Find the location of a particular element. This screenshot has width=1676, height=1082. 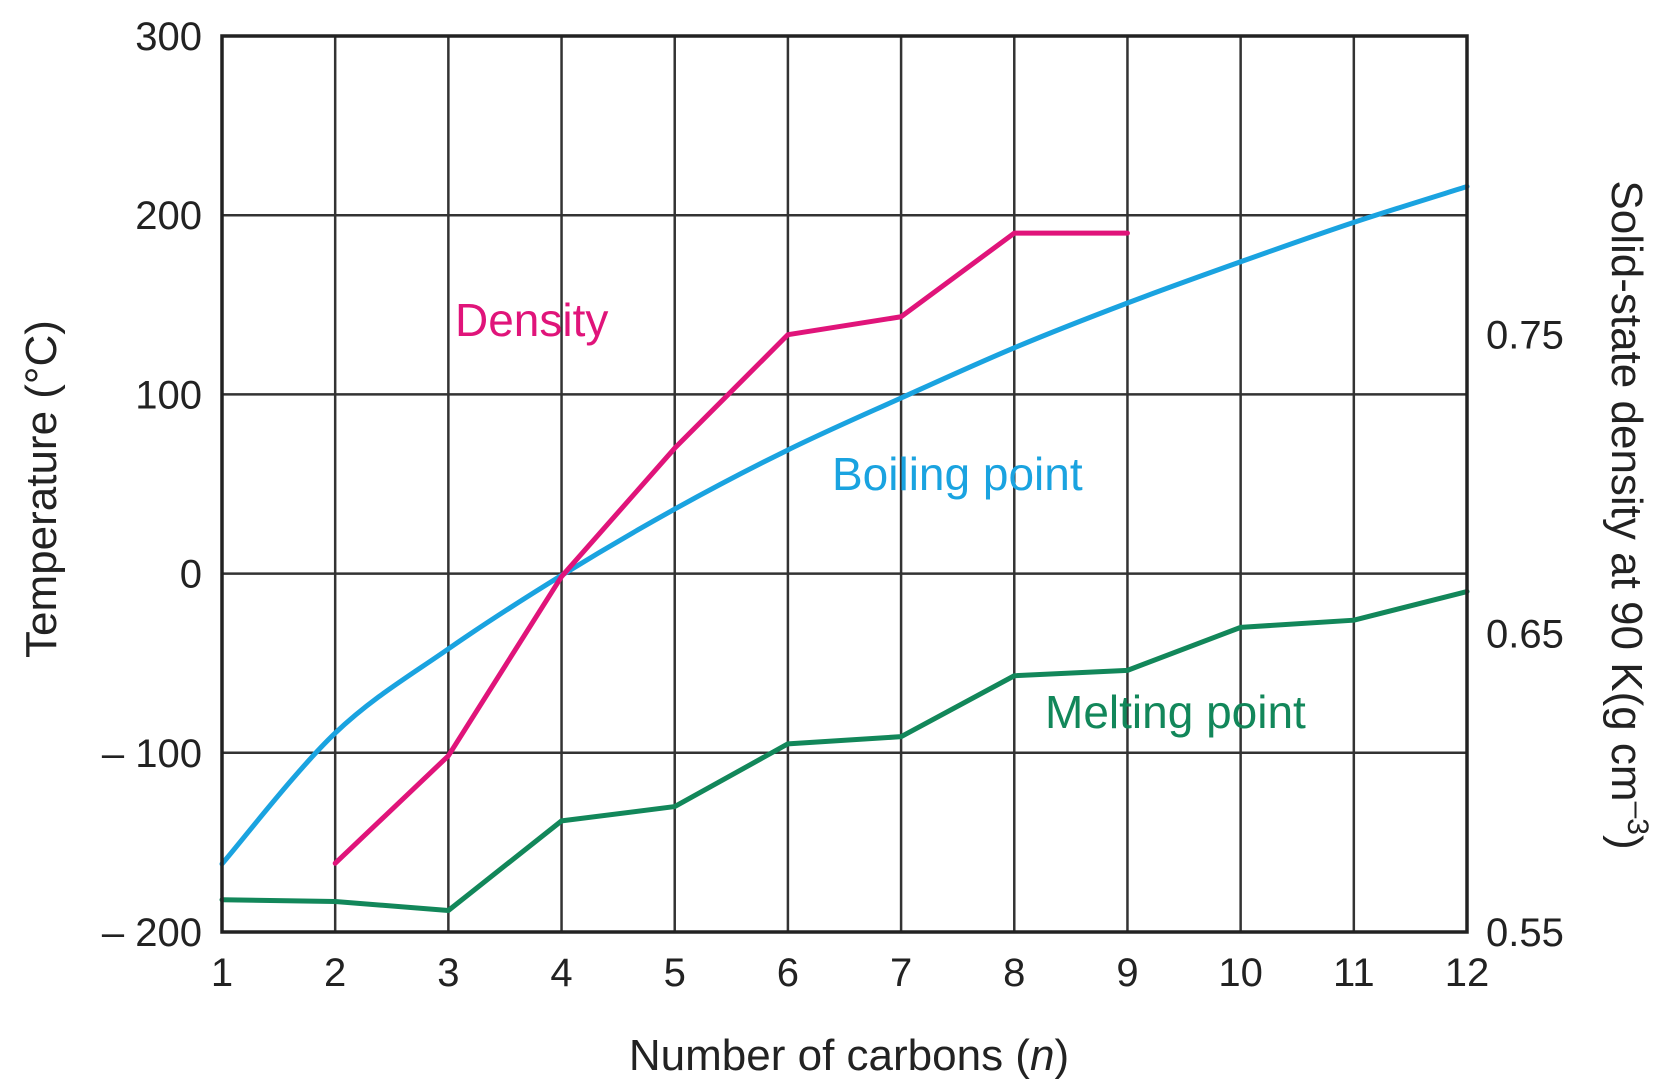

x-tick-label: 9 is located at coordinates (1127, 973).